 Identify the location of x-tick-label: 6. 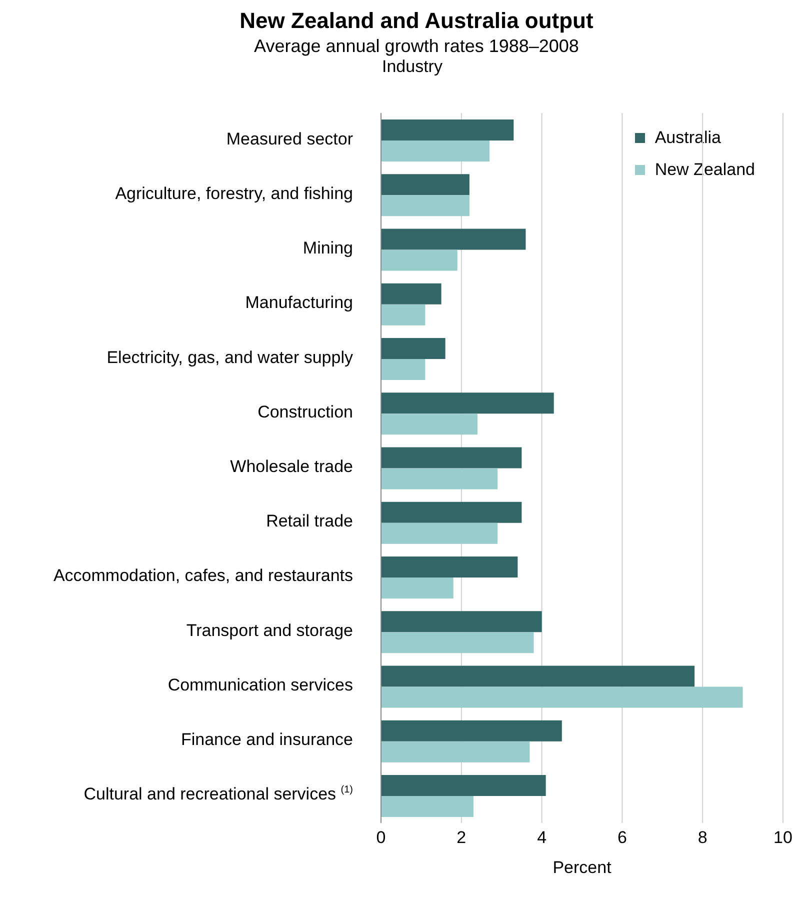
(622, 838).